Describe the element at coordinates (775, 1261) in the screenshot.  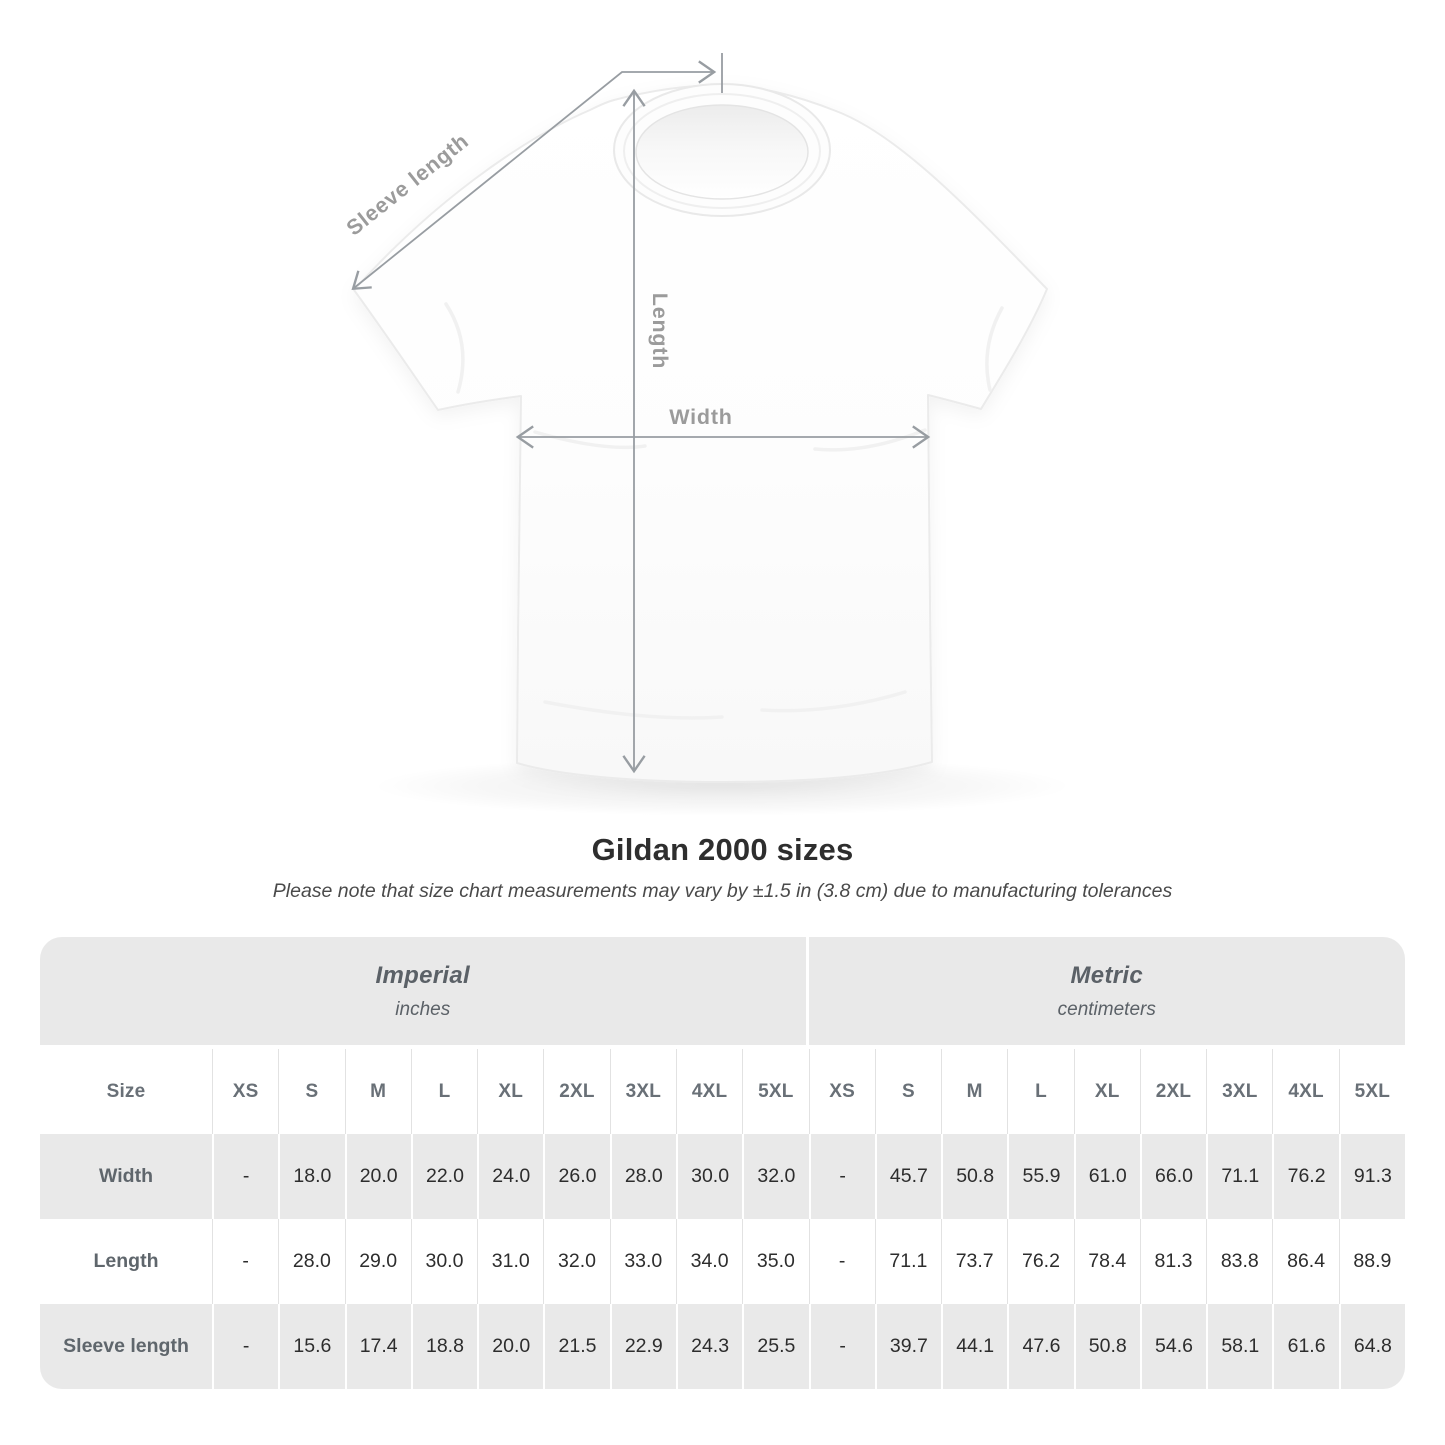
I see `table-cell: 35.0` at that location.